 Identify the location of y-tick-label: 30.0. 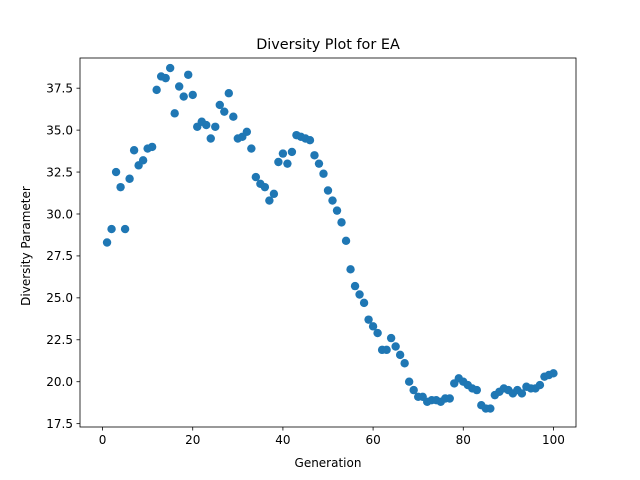
(59, 214).